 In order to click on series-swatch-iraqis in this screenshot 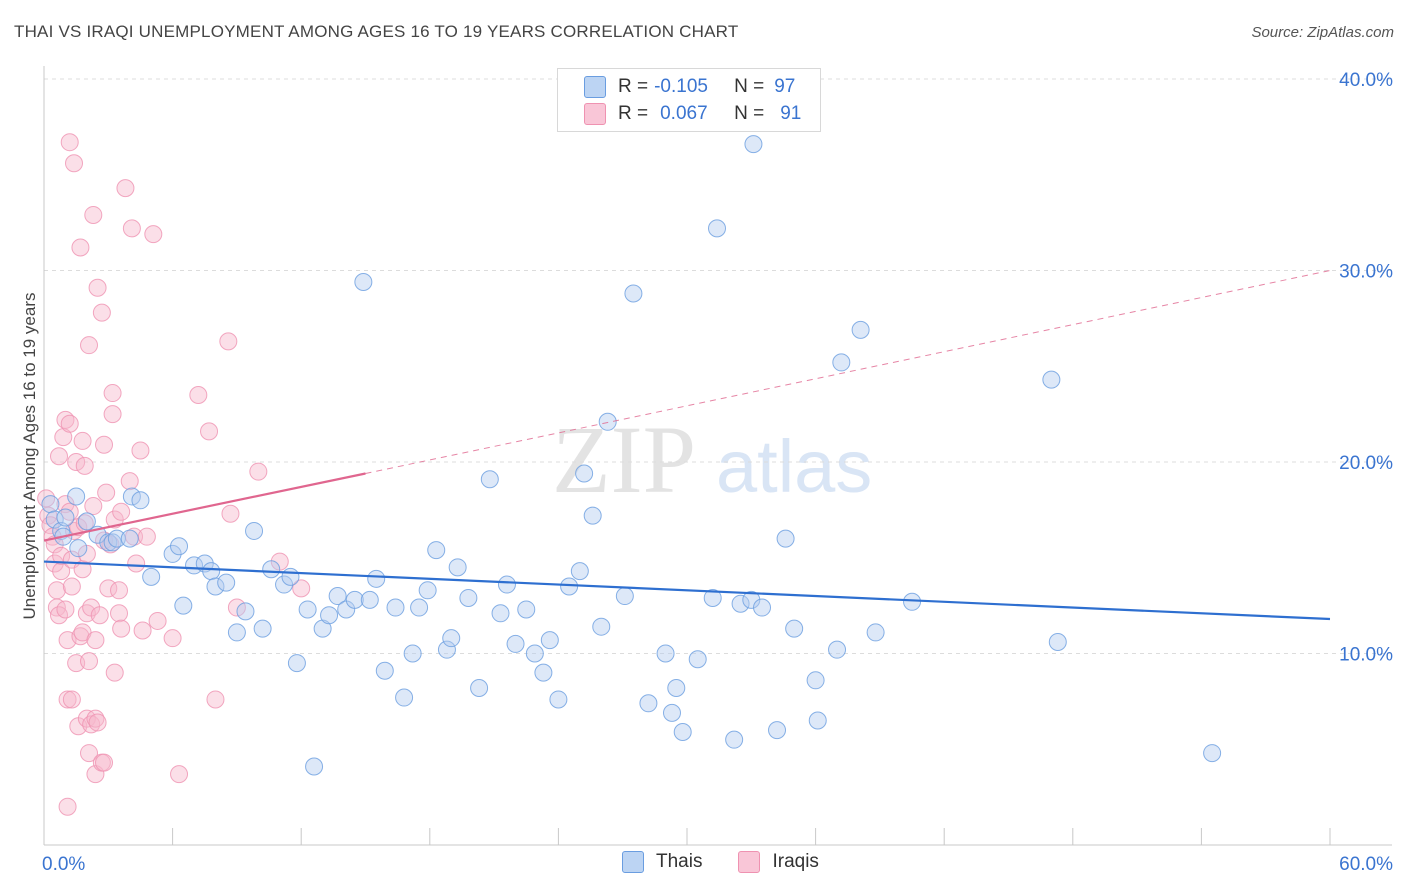, I will do `click(749, 862)`.